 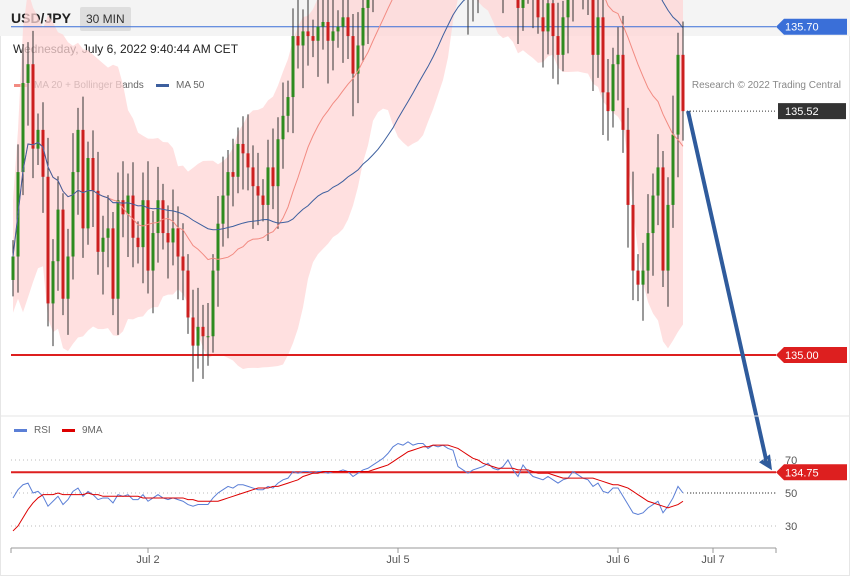 What do you see at coordinates (712, 560) in the screenshot?
I see `x-tick-label: Jul 7` at bounding box center [712, 560].